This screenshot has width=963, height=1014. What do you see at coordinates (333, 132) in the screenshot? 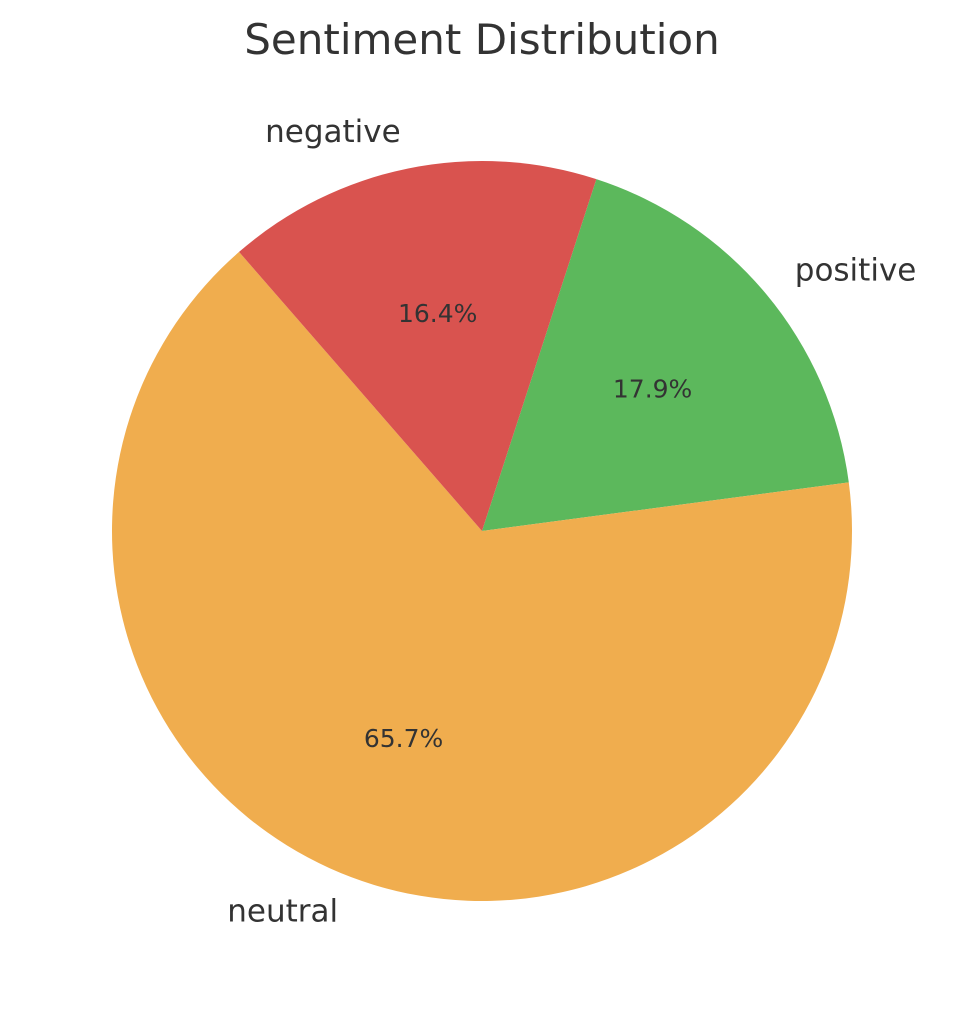
I see `slice-label-negative: negative` at bounding box center [333, 132].